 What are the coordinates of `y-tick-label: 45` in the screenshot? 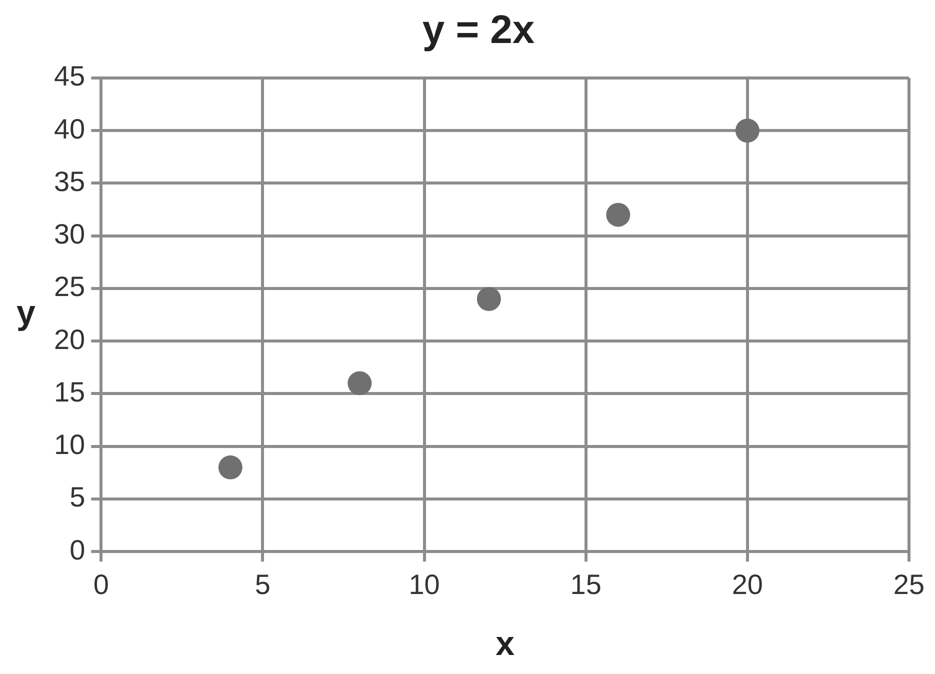 It's located at (70, 76).